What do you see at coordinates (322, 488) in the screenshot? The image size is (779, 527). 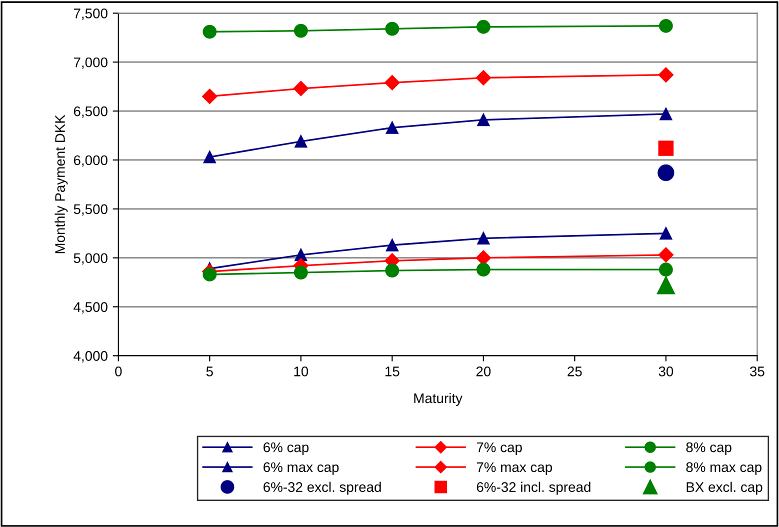 I see `legend-label: 6%-32 excl. spread` at bounding box center [322, 488].